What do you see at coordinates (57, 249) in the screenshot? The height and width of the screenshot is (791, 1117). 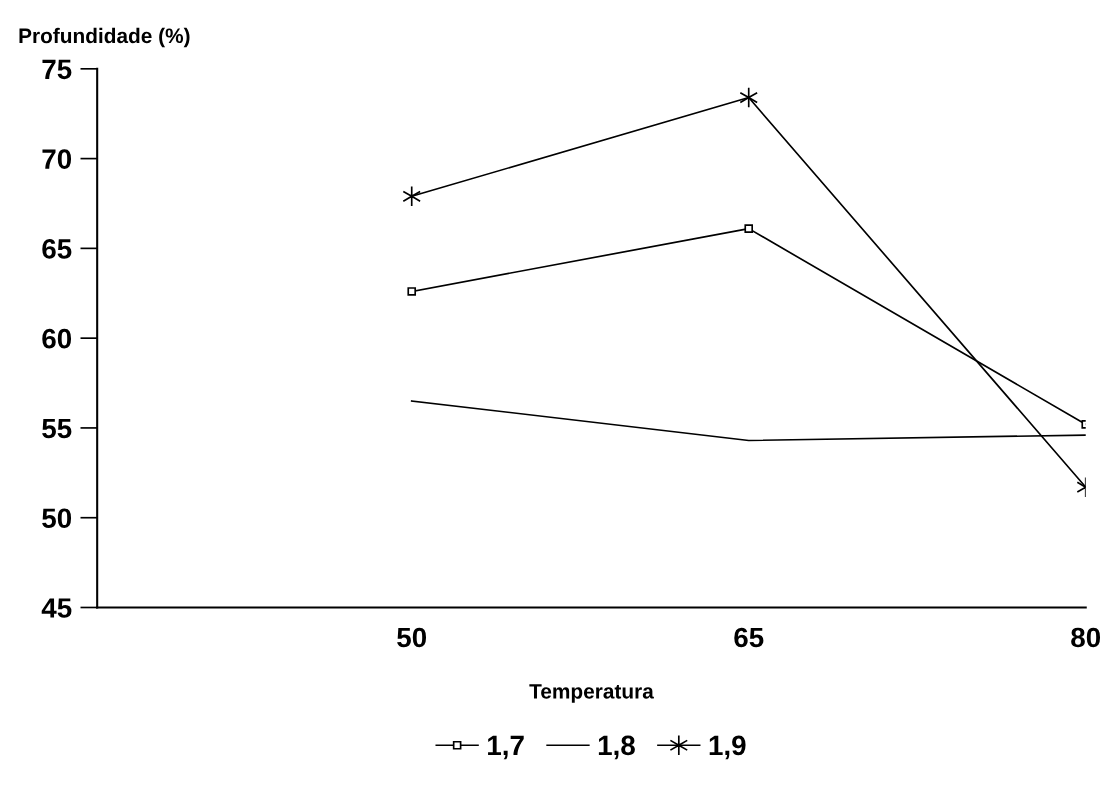 I see `y-tick-label: 65` at bounding box center [57, 249].